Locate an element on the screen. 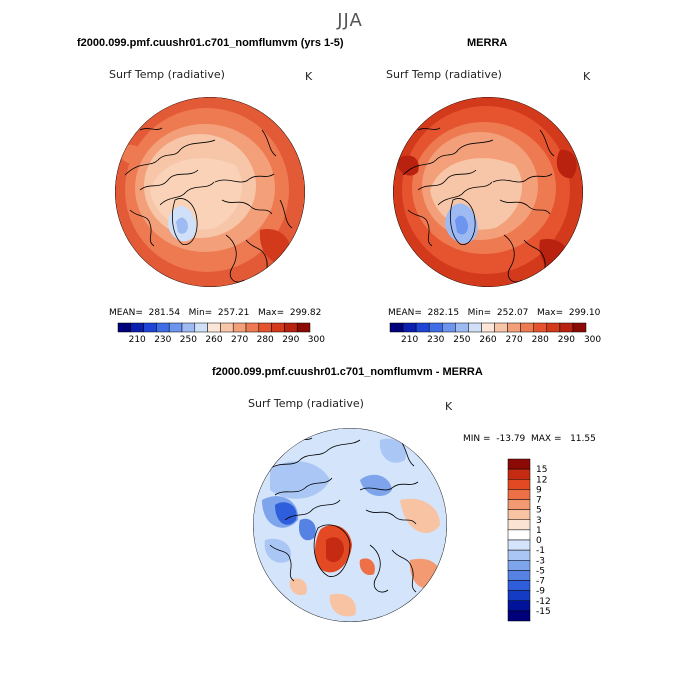  panel1-map is located at coordinates (210, 192).